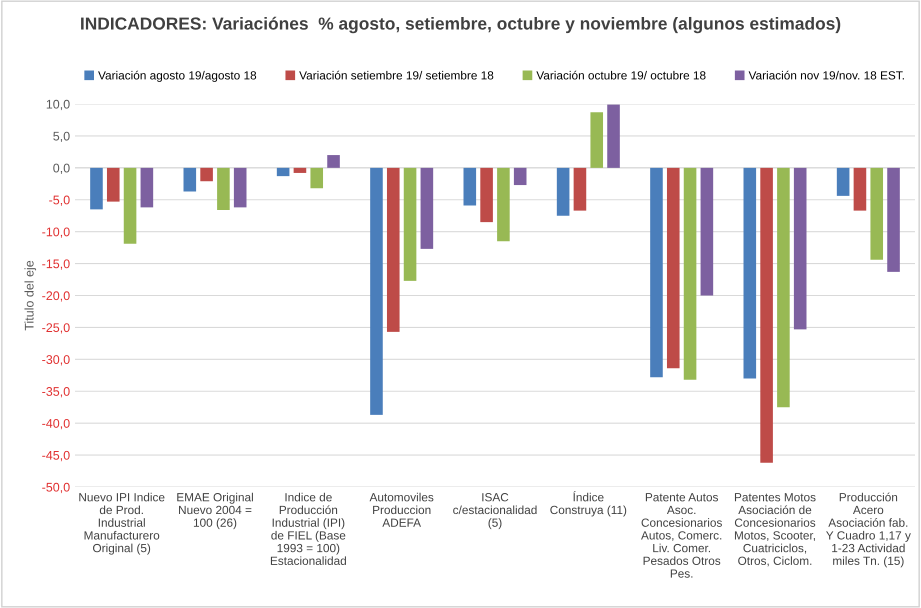 The image size is (921, 608). I want to click on y-tick-label: -10,0, so click(56, 232).